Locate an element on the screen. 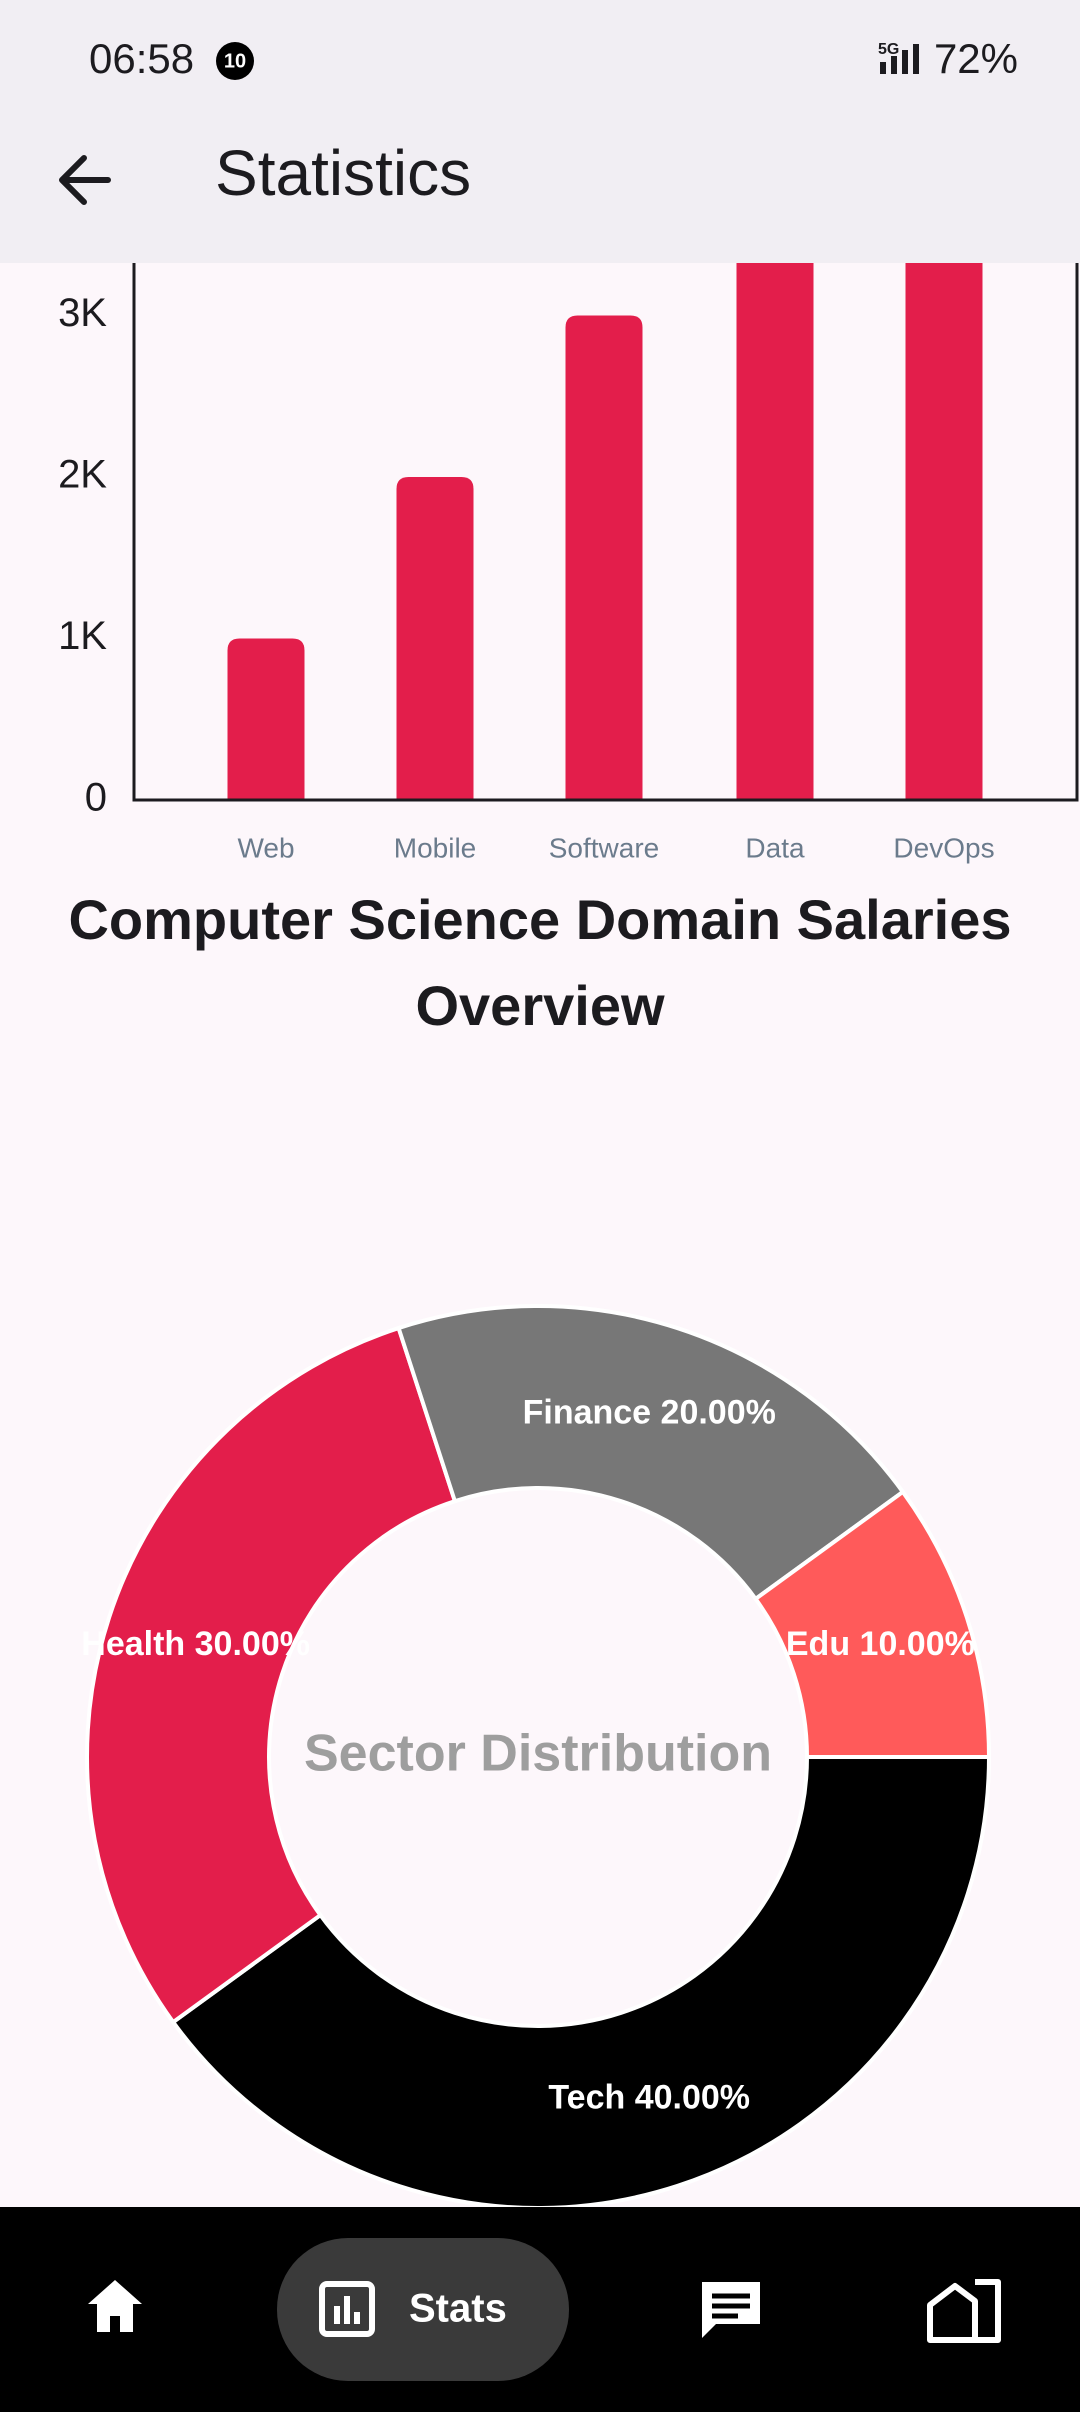 This screenshot has width=1080, height=2412. y-tick-label: 0 is located at coordinates (96, 798).